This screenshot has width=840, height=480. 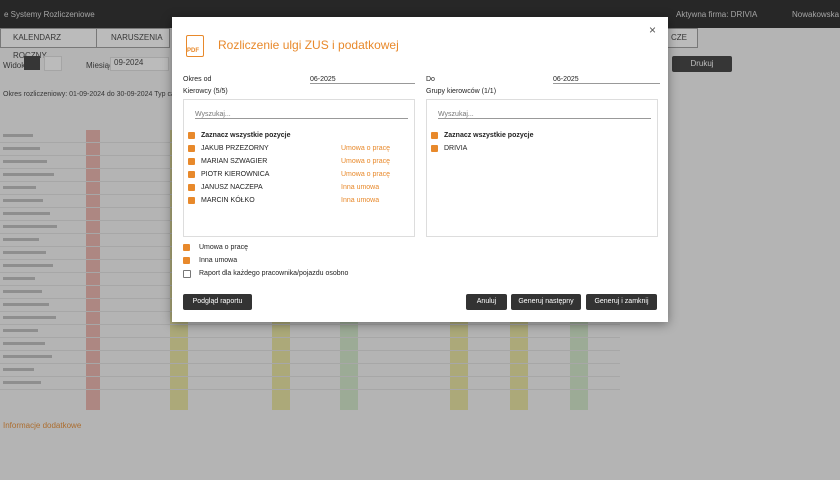 What do you see at coordinates (195, 46) in the screenshot?
I see `pdf-icon: PDF` at bounding box center [195, 46].